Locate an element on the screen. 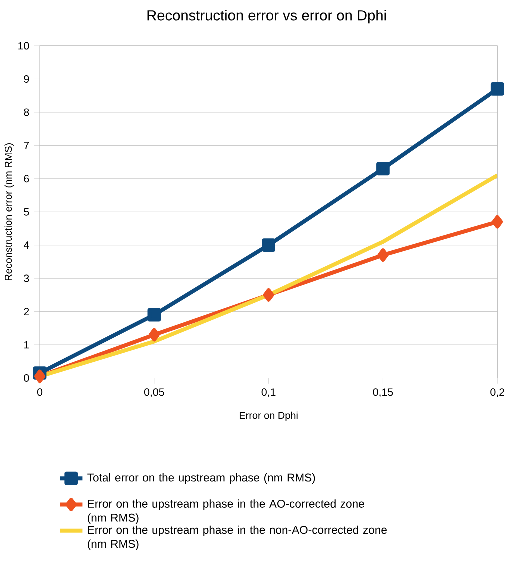 The image size is (511, 579). x-tick-label: 0,2 is located at coordinates (497, 393).